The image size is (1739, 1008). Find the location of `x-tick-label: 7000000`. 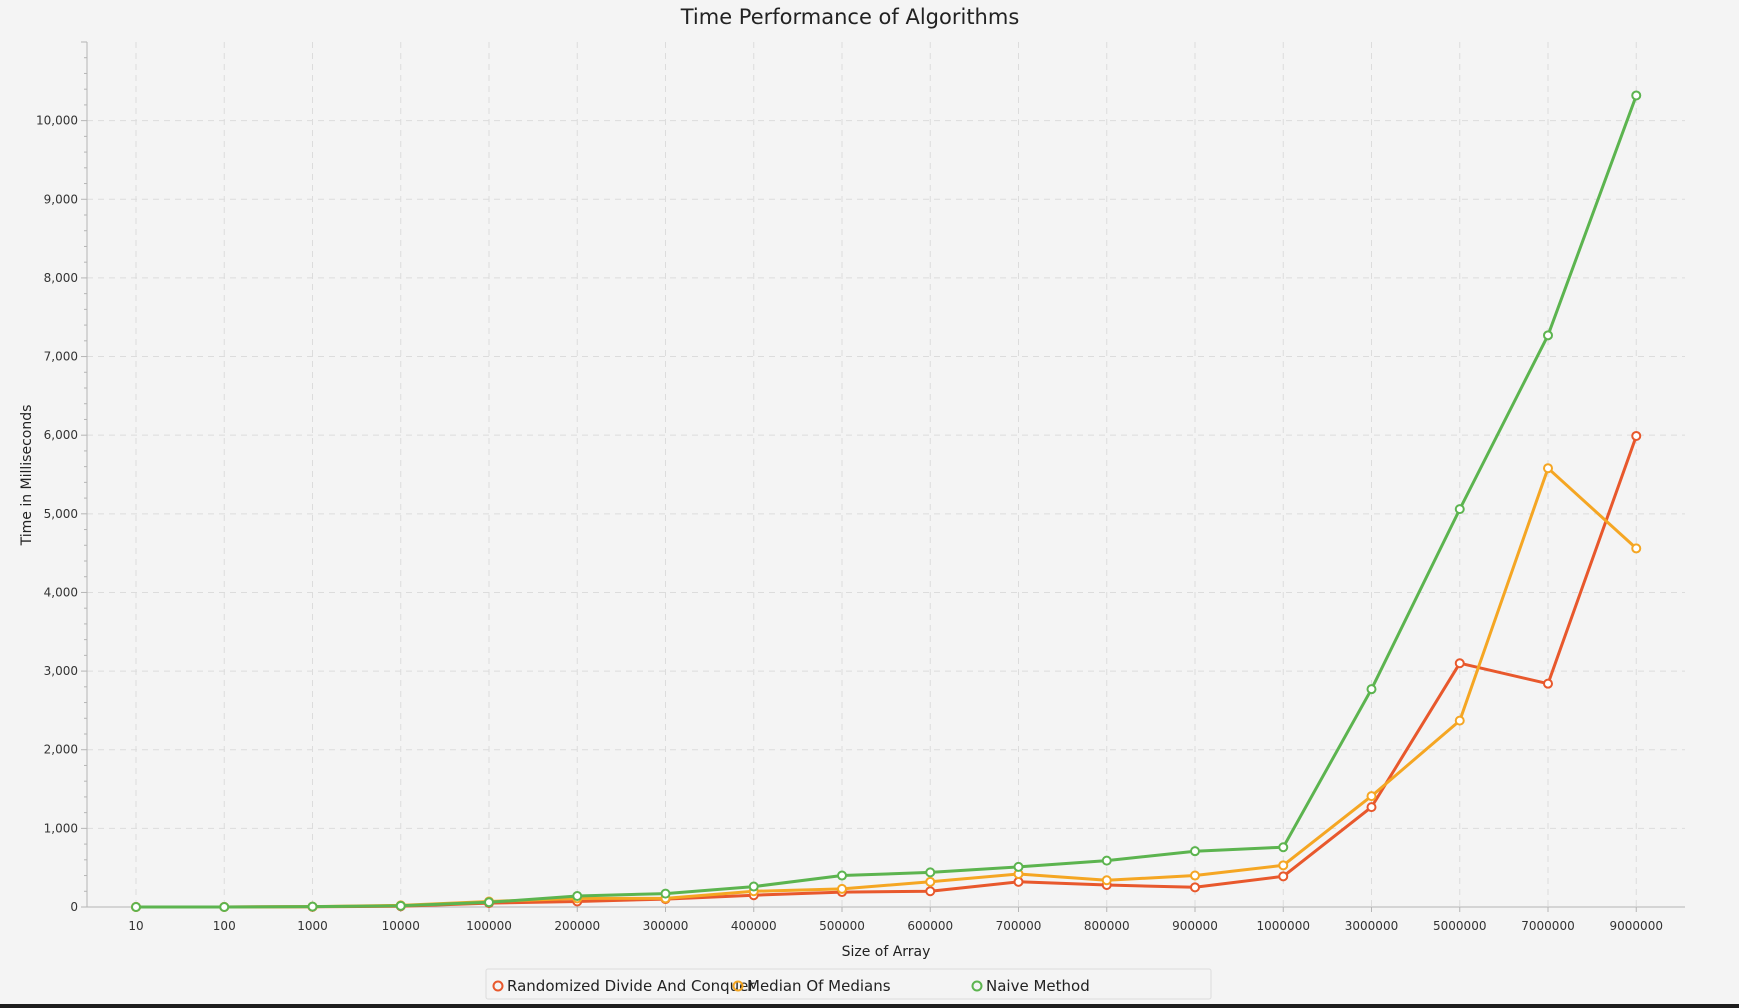

x-tick-label: 7000000 is located at coordinates (1547, 926).